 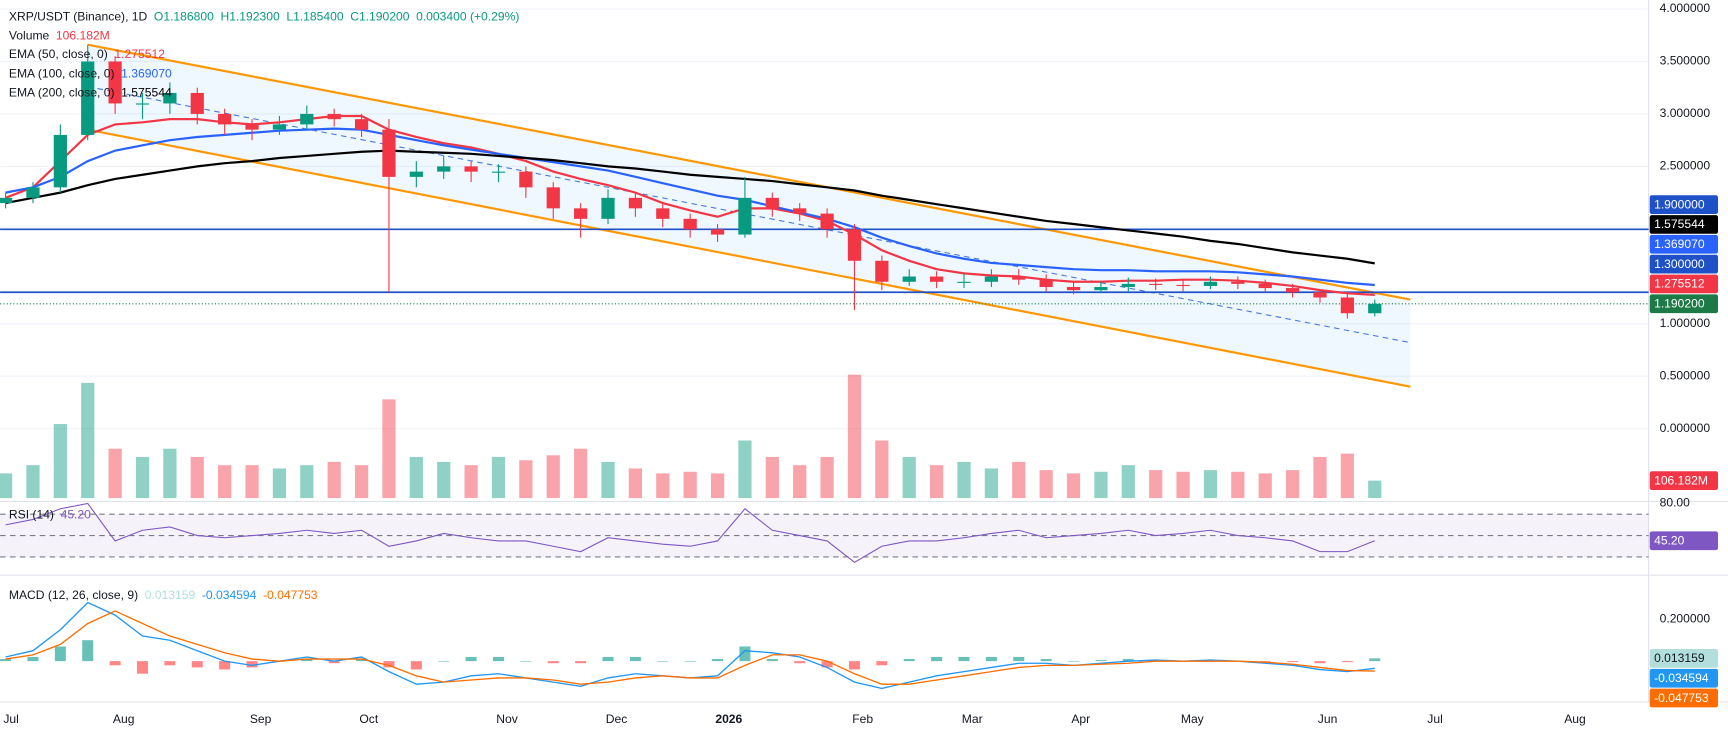 I want to click on legend-value: 106.182M, so click(x=83, y=36).